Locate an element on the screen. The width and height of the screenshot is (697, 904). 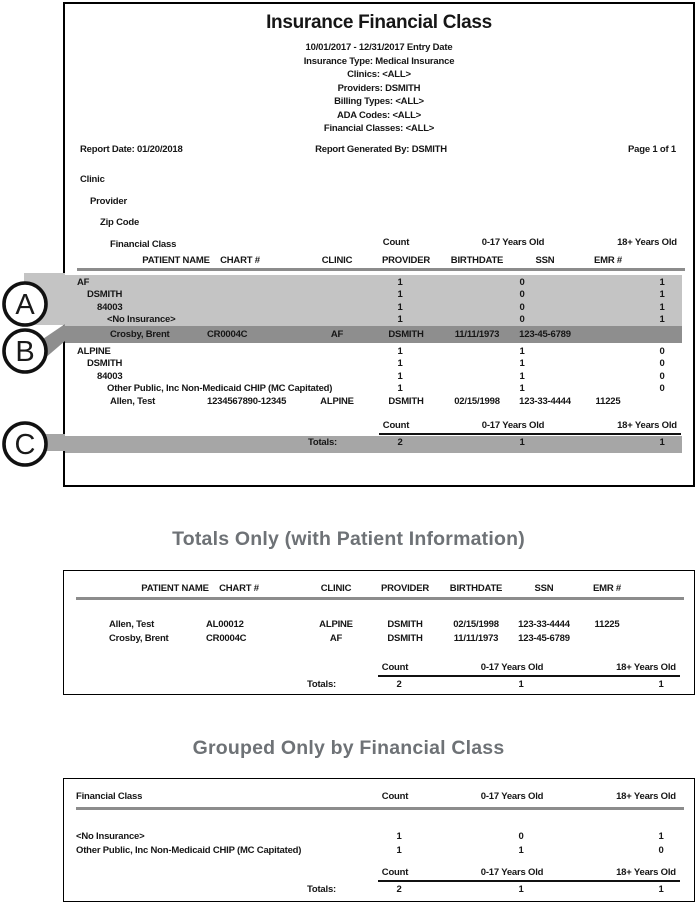
group-label-provider: Provider is located at coordinates (108, 201).